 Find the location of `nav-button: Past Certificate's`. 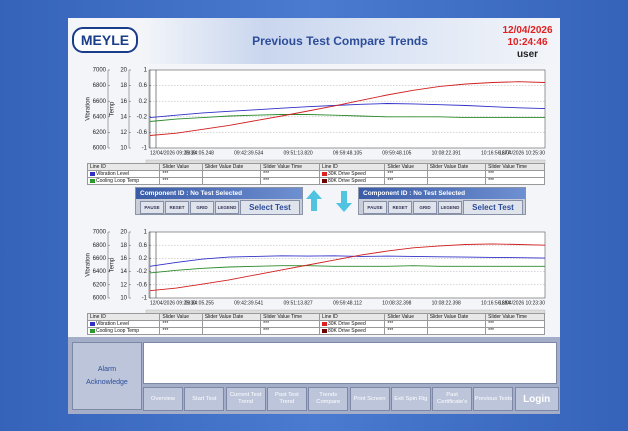

nav-button: Past Certificate's is located at coordinates (452, 399).